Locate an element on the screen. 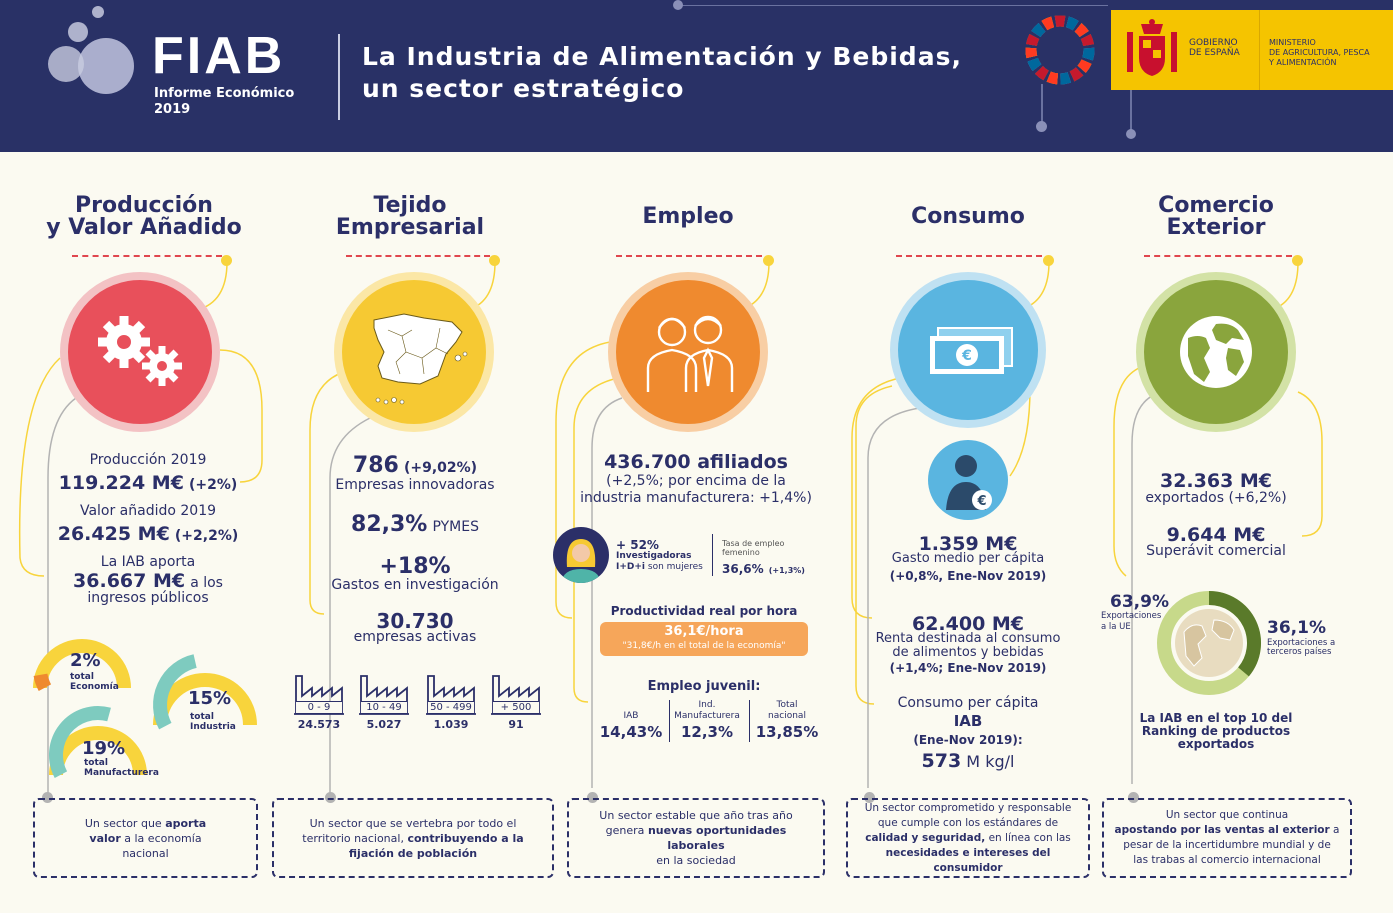 This screenshot has width=1393, height=913. sdg-wheel-icon is located at coordinates (1060, 50).